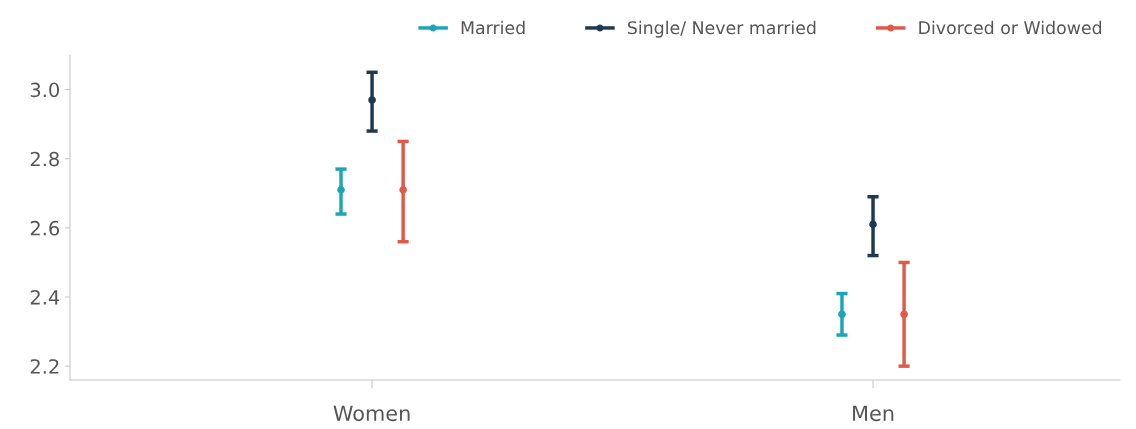  Describe the element at coordinates (1010, 27) in the screenshot. I see `legend-label: Divorced or Widowed` at that location.